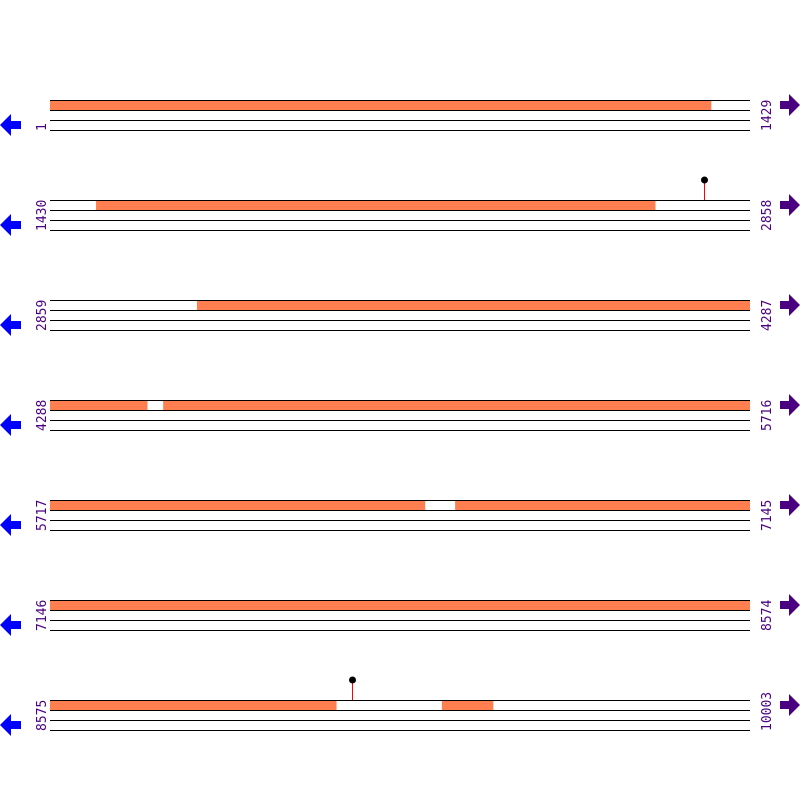  I want to click on sequence-row: 8575 10003, so click(400, 706).